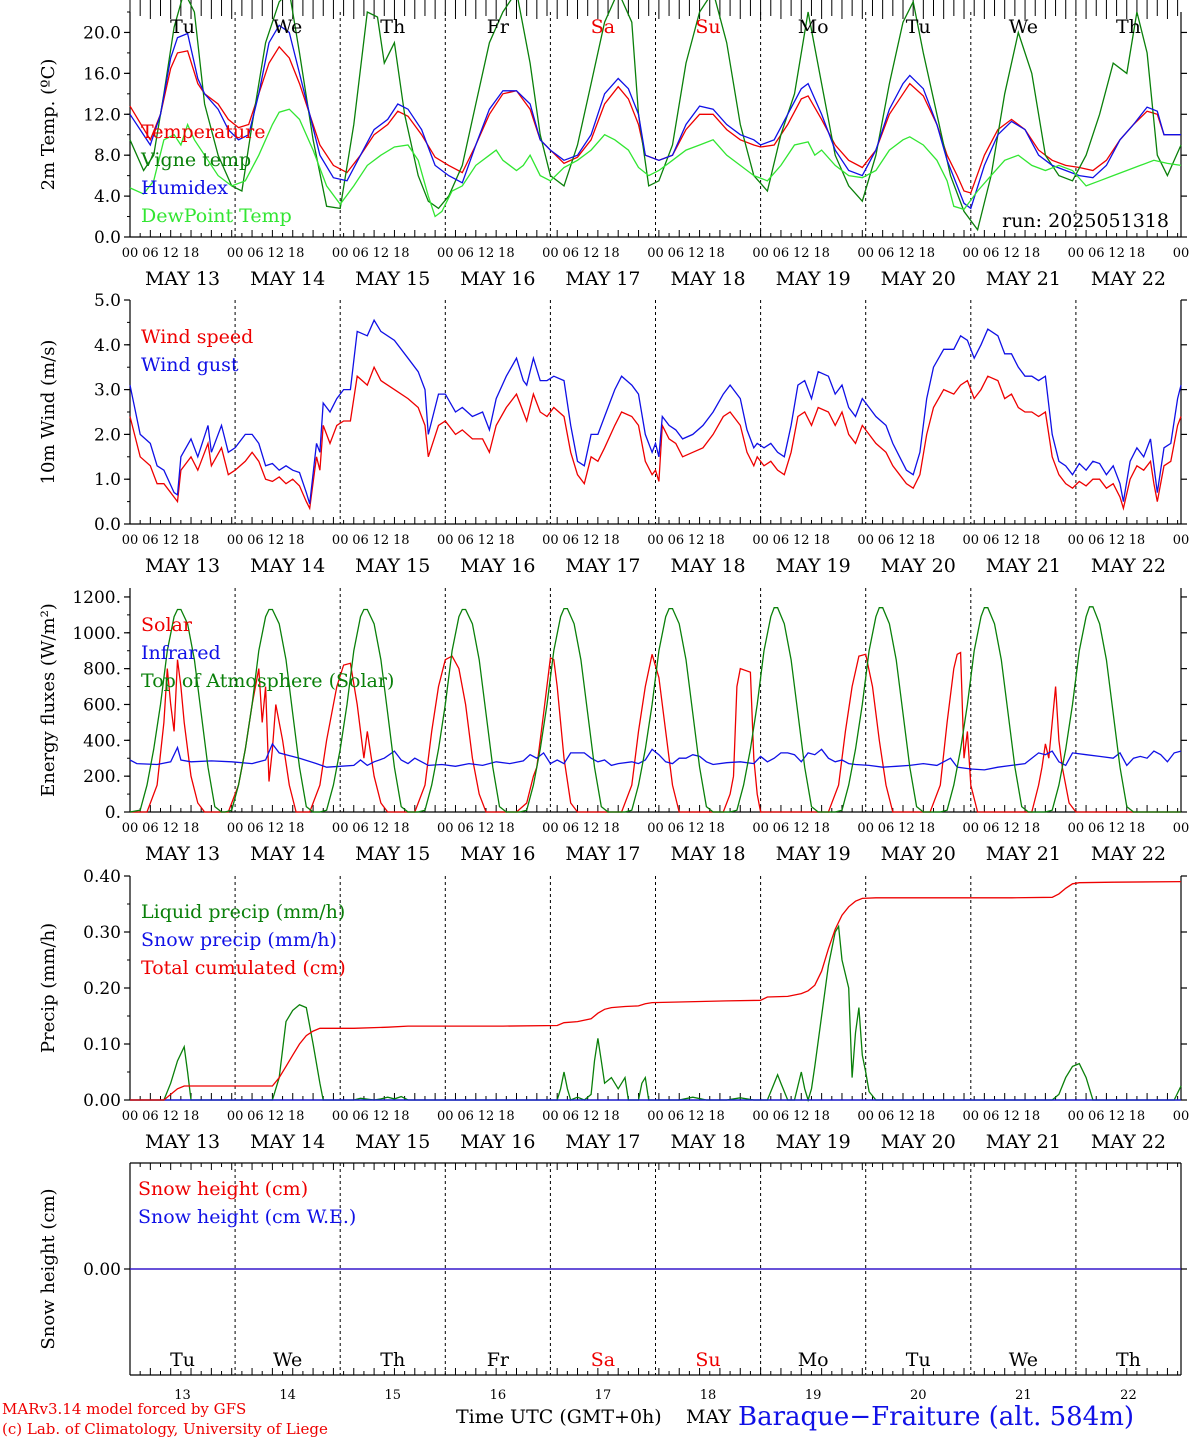  What do you see at coordinates (287, 566) in the screenshot?
I see `date-label: MAY 14` at bounding box center [287, 566].